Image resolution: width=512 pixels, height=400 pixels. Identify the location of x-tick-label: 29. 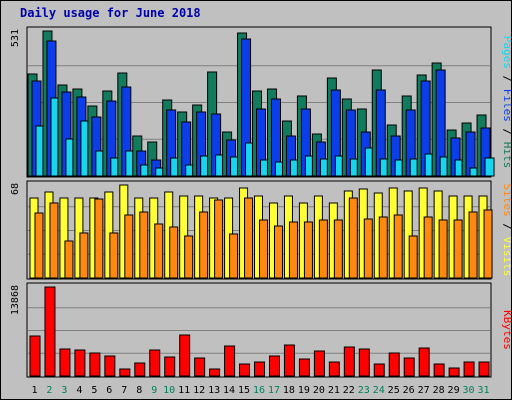
(454, 390).